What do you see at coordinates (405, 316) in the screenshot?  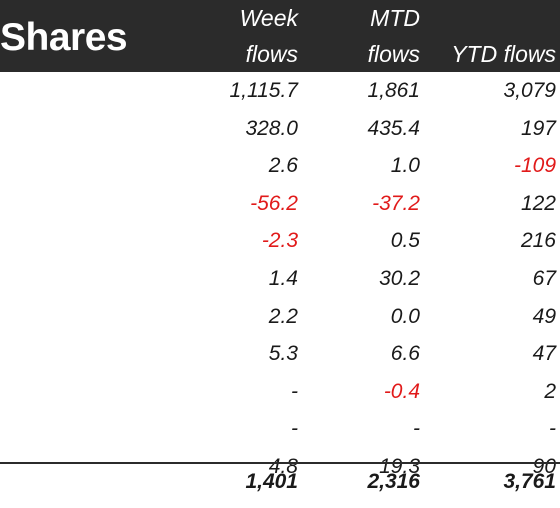 I see `mtd-flows-cell: 0.0` at bounding box center [405, 316].